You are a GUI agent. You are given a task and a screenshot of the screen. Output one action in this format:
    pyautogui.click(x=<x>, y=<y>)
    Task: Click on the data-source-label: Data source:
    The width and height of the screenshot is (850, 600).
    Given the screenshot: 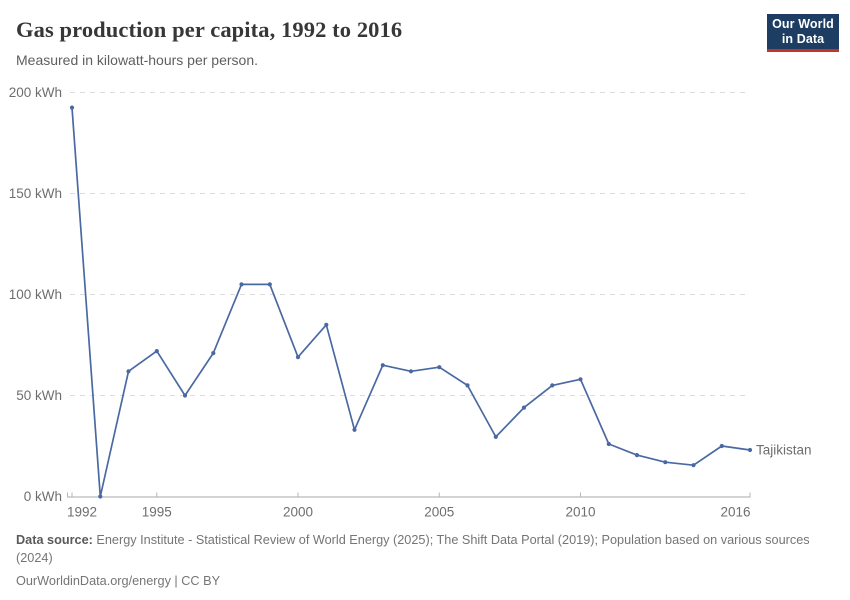 What is the action you would take?
    pyautogui.click(x=54, y=540)
    